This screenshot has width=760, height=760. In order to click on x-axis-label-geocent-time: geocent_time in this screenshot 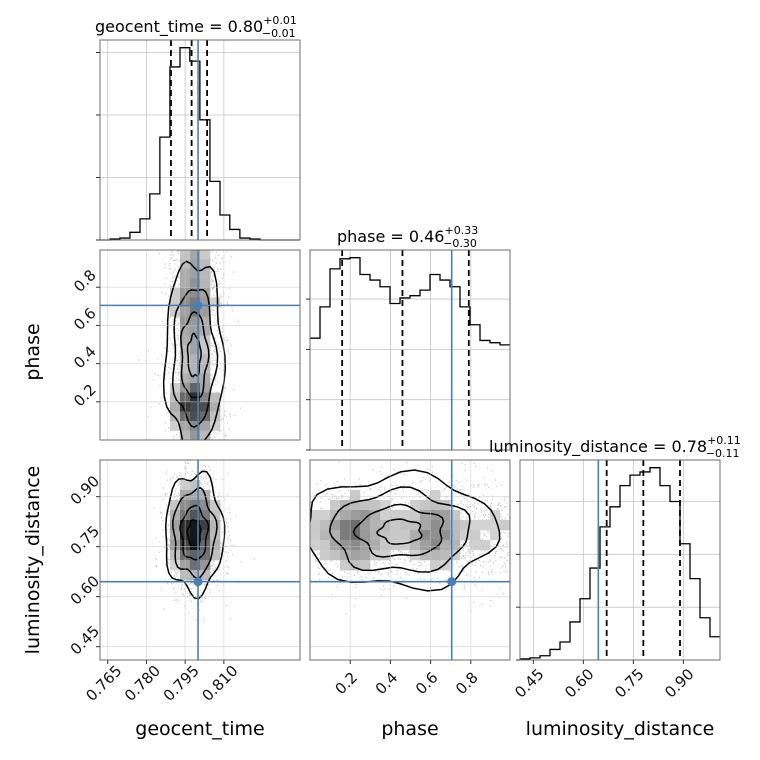, I will do `click(199, 729)`.